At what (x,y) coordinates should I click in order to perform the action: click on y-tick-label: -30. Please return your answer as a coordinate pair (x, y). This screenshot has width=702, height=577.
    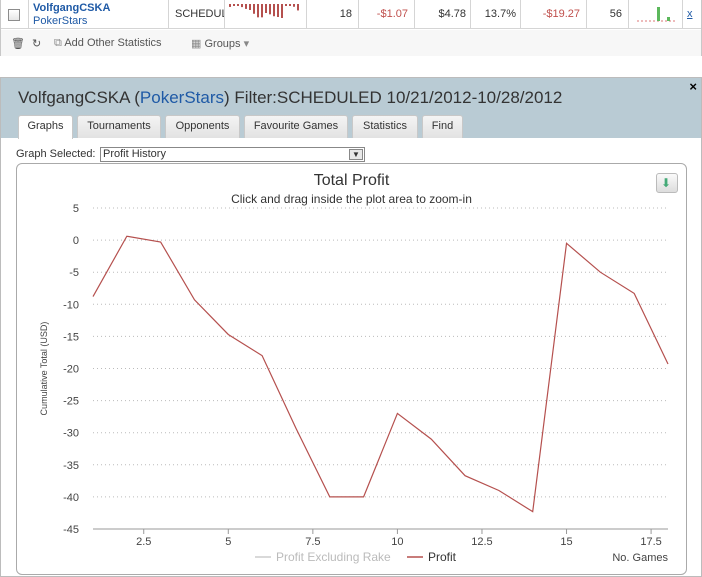
    Looking at the image, I should click on (71, 434).